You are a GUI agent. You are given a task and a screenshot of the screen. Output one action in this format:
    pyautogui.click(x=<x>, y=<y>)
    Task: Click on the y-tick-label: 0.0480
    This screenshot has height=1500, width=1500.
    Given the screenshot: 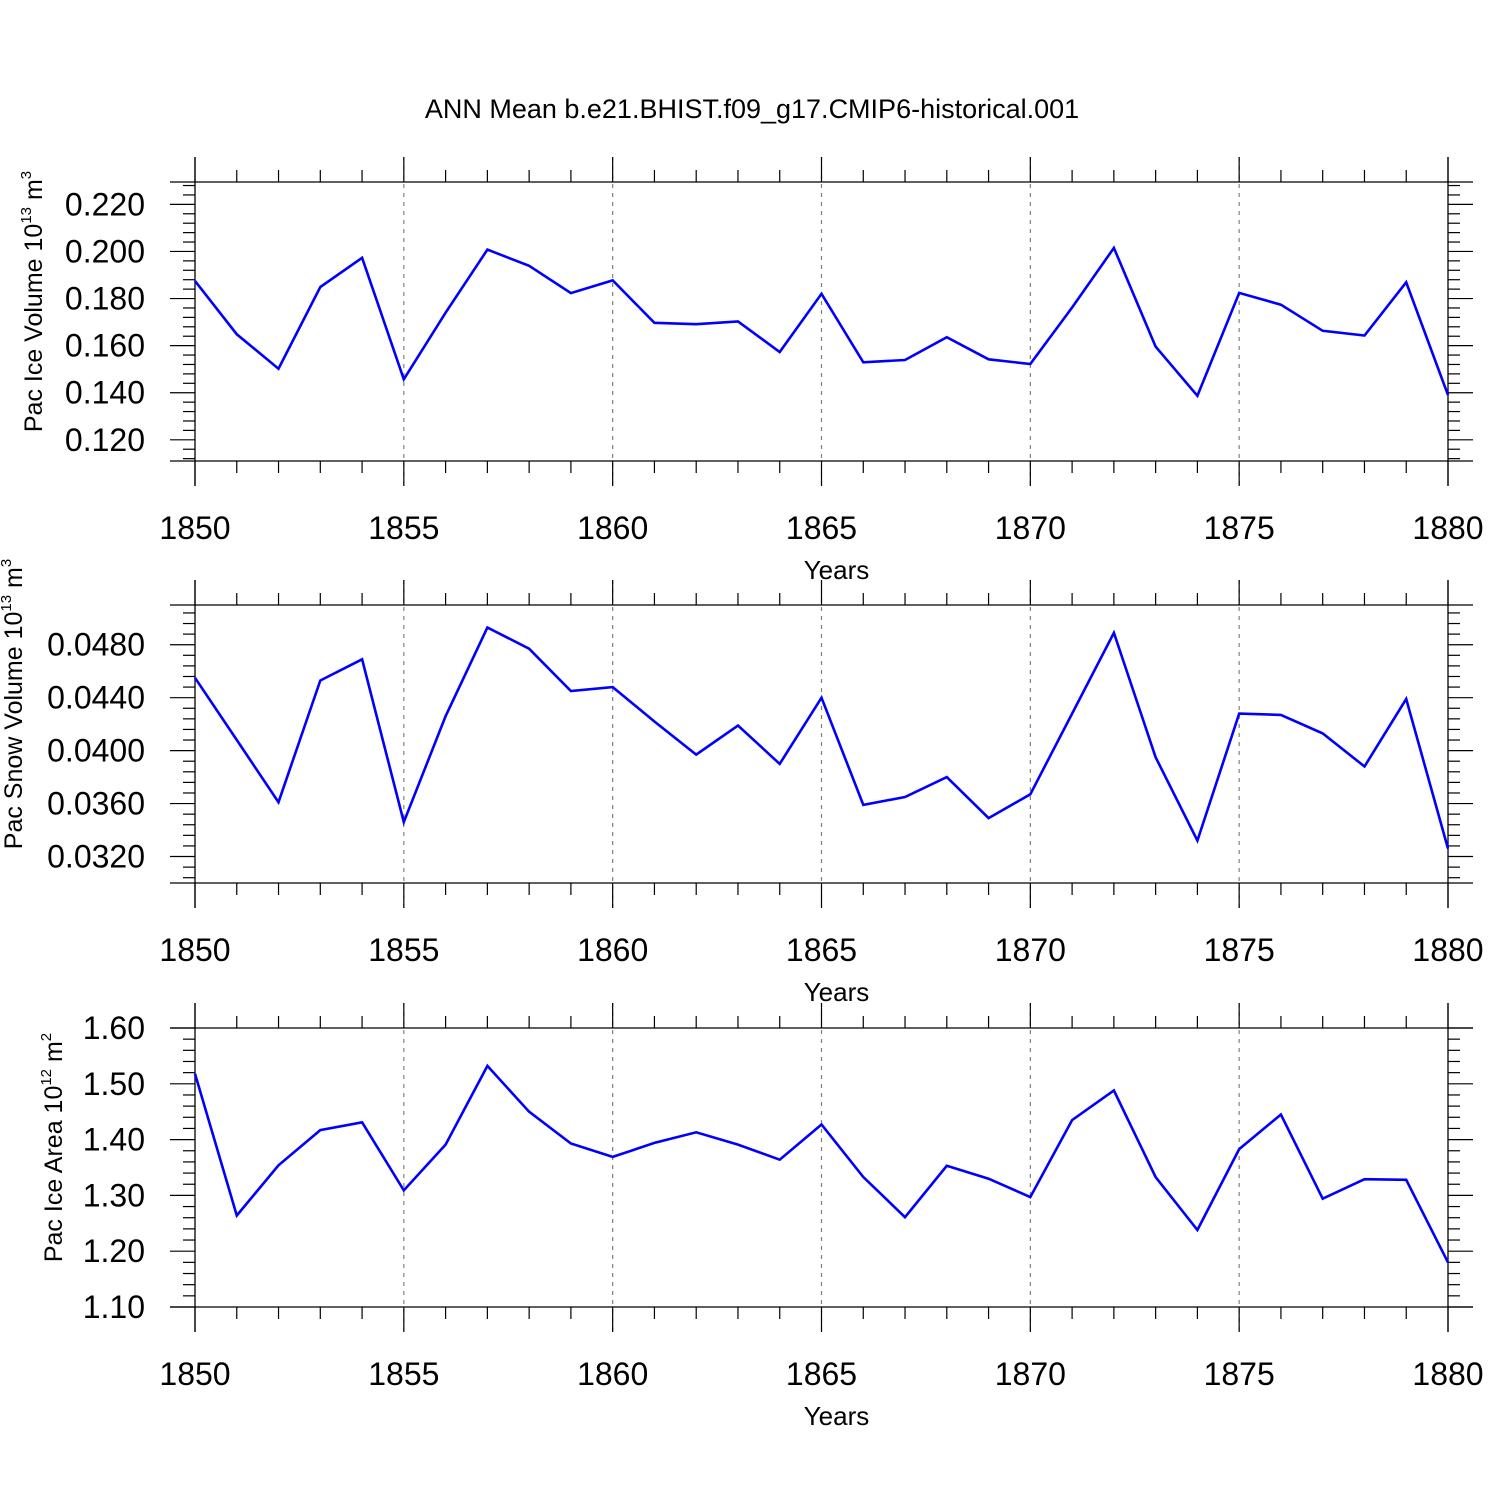 What is the action you would take?
    pyautogui.click(x=96, y=645)
    